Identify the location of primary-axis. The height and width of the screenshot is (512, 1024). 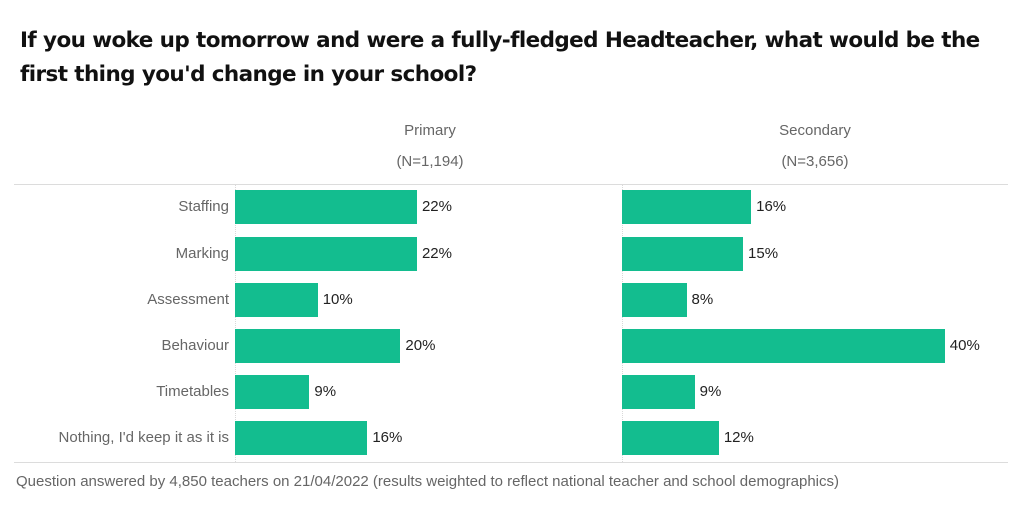
(235, 323).